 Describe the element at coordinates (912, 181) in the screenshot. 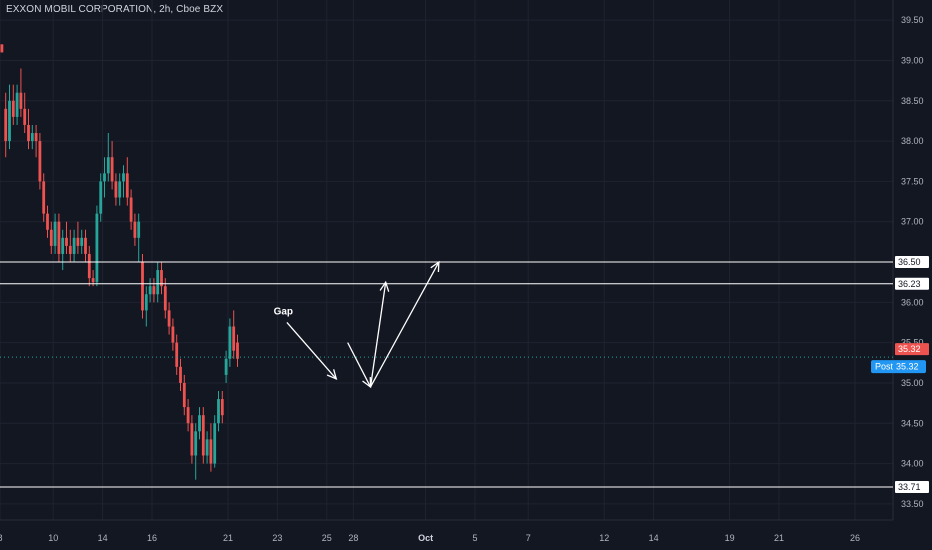

I see `y-tick-label: 37.50` at that location.